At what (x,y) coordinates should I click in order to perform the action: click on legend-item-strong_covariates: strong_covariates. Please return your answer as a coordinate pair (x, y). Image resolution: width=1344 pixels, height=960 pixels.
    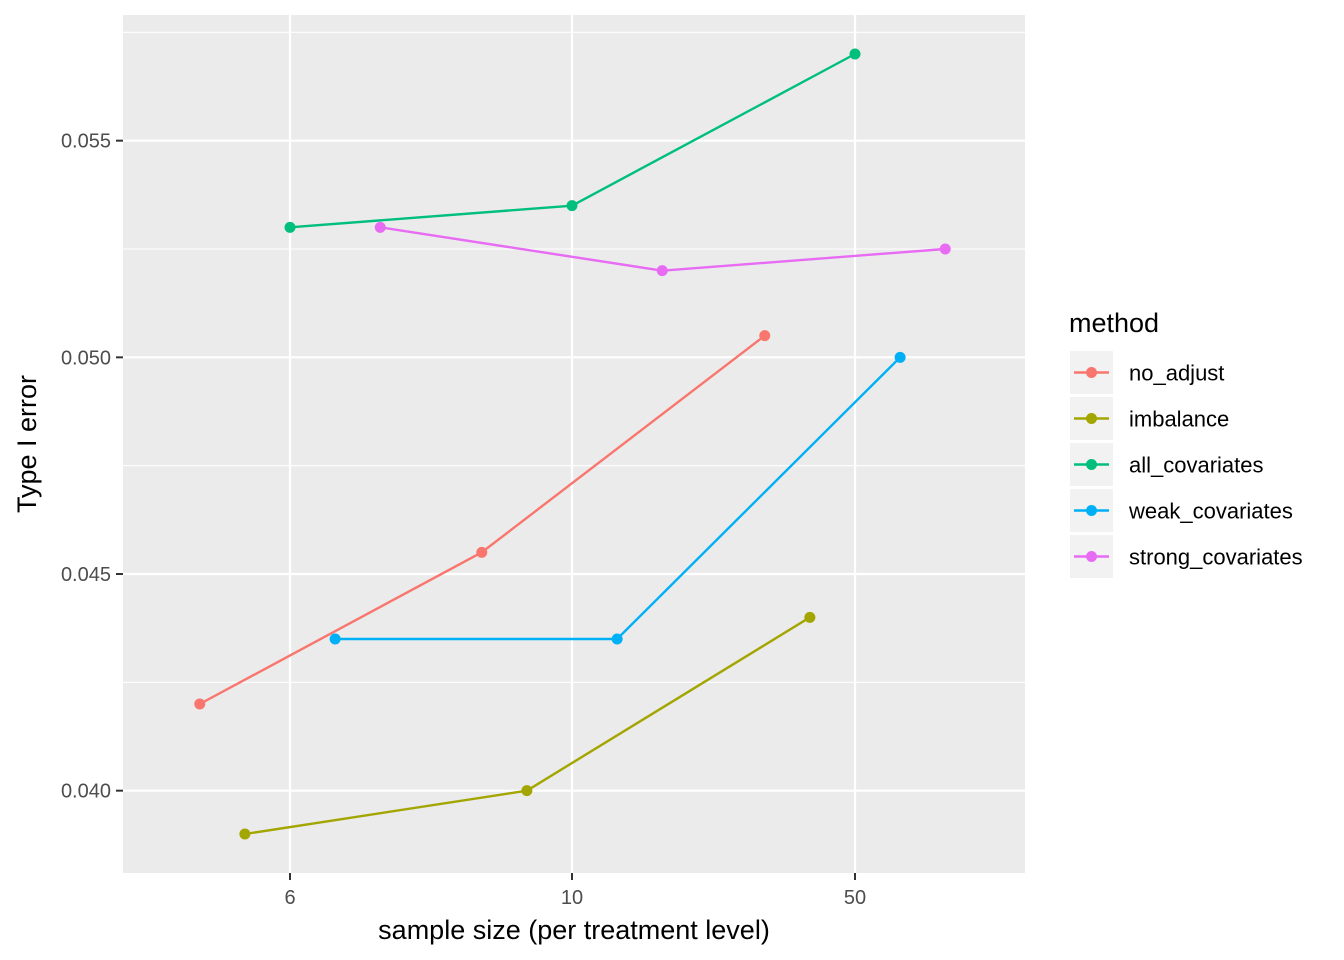
    Looking at the image, I should click on (1186, 556).